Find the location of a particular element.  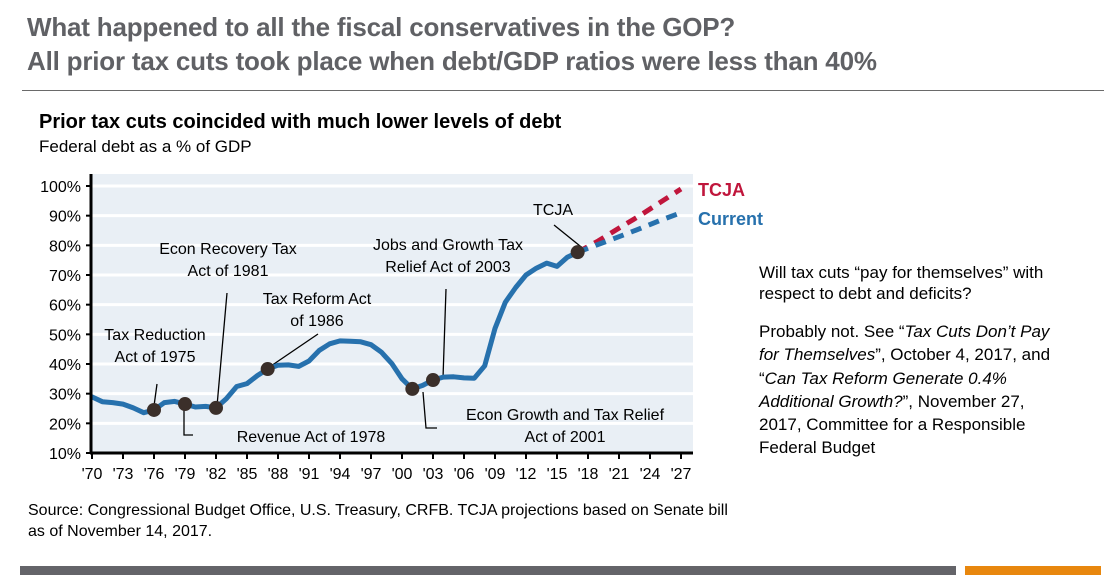

y-tick-label: 80% is located at coordinates (65, 246).